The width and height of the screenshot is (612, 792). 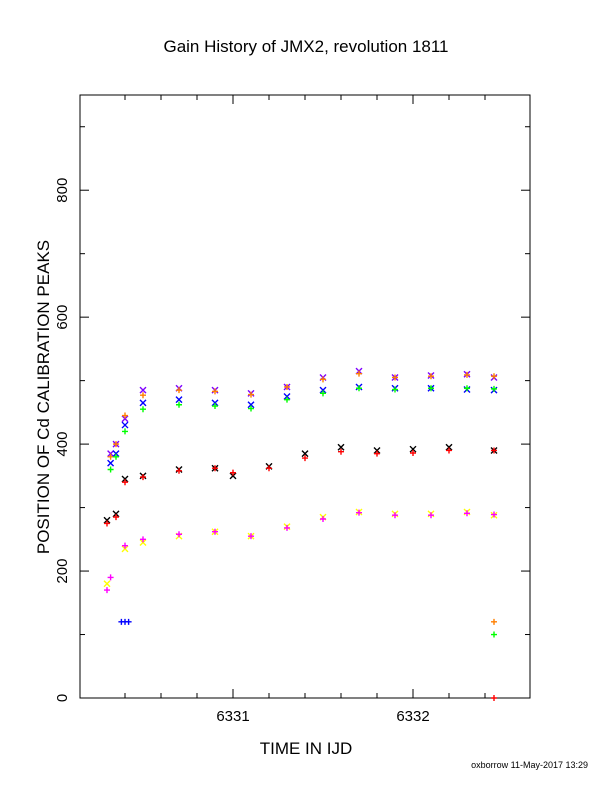 What do you see at coordinates (62, 190) in the screenshot?
I see `y-tick-label: 800` at bounding box center [62, 190].